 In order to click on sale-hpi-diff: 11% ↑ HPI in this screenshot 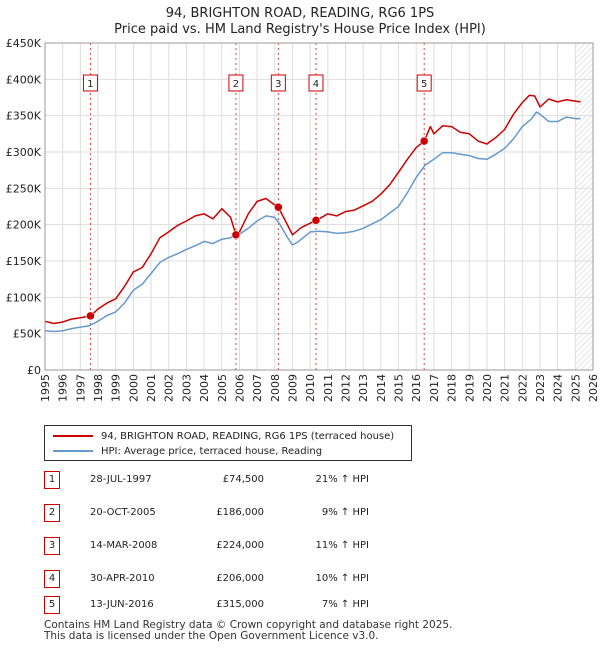, I will do `click(342, 545)`.